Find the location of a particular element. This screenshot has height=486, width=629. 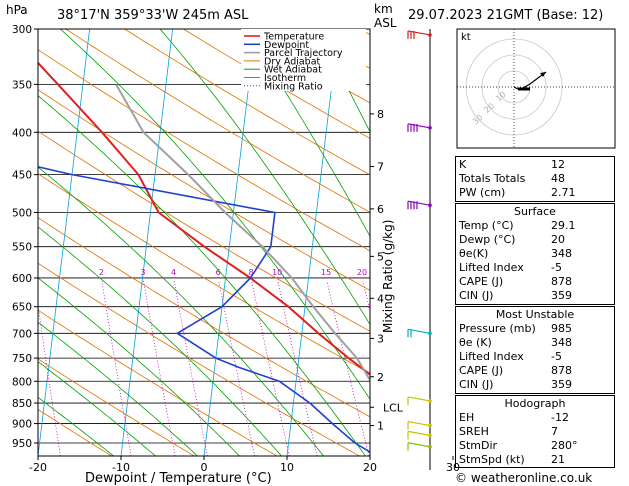

height-tick-label: 7 is located at coordinates (380, 167).